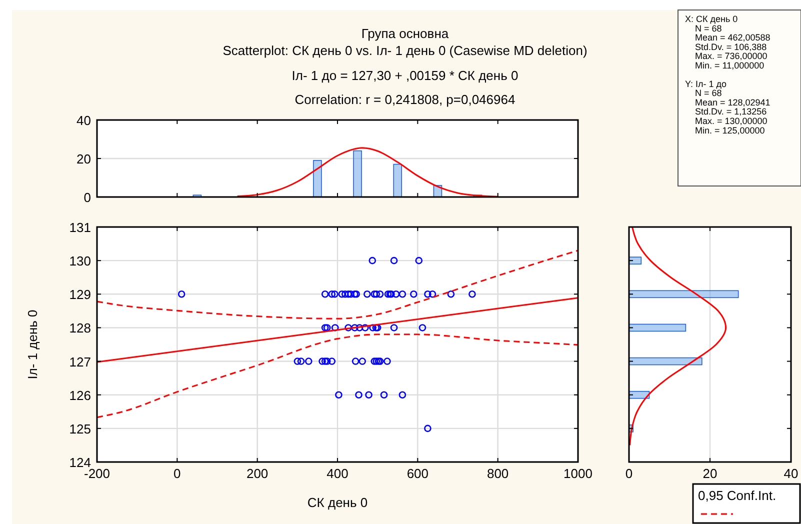  I want to click on text: X: СК день 0, so click(711, 19).